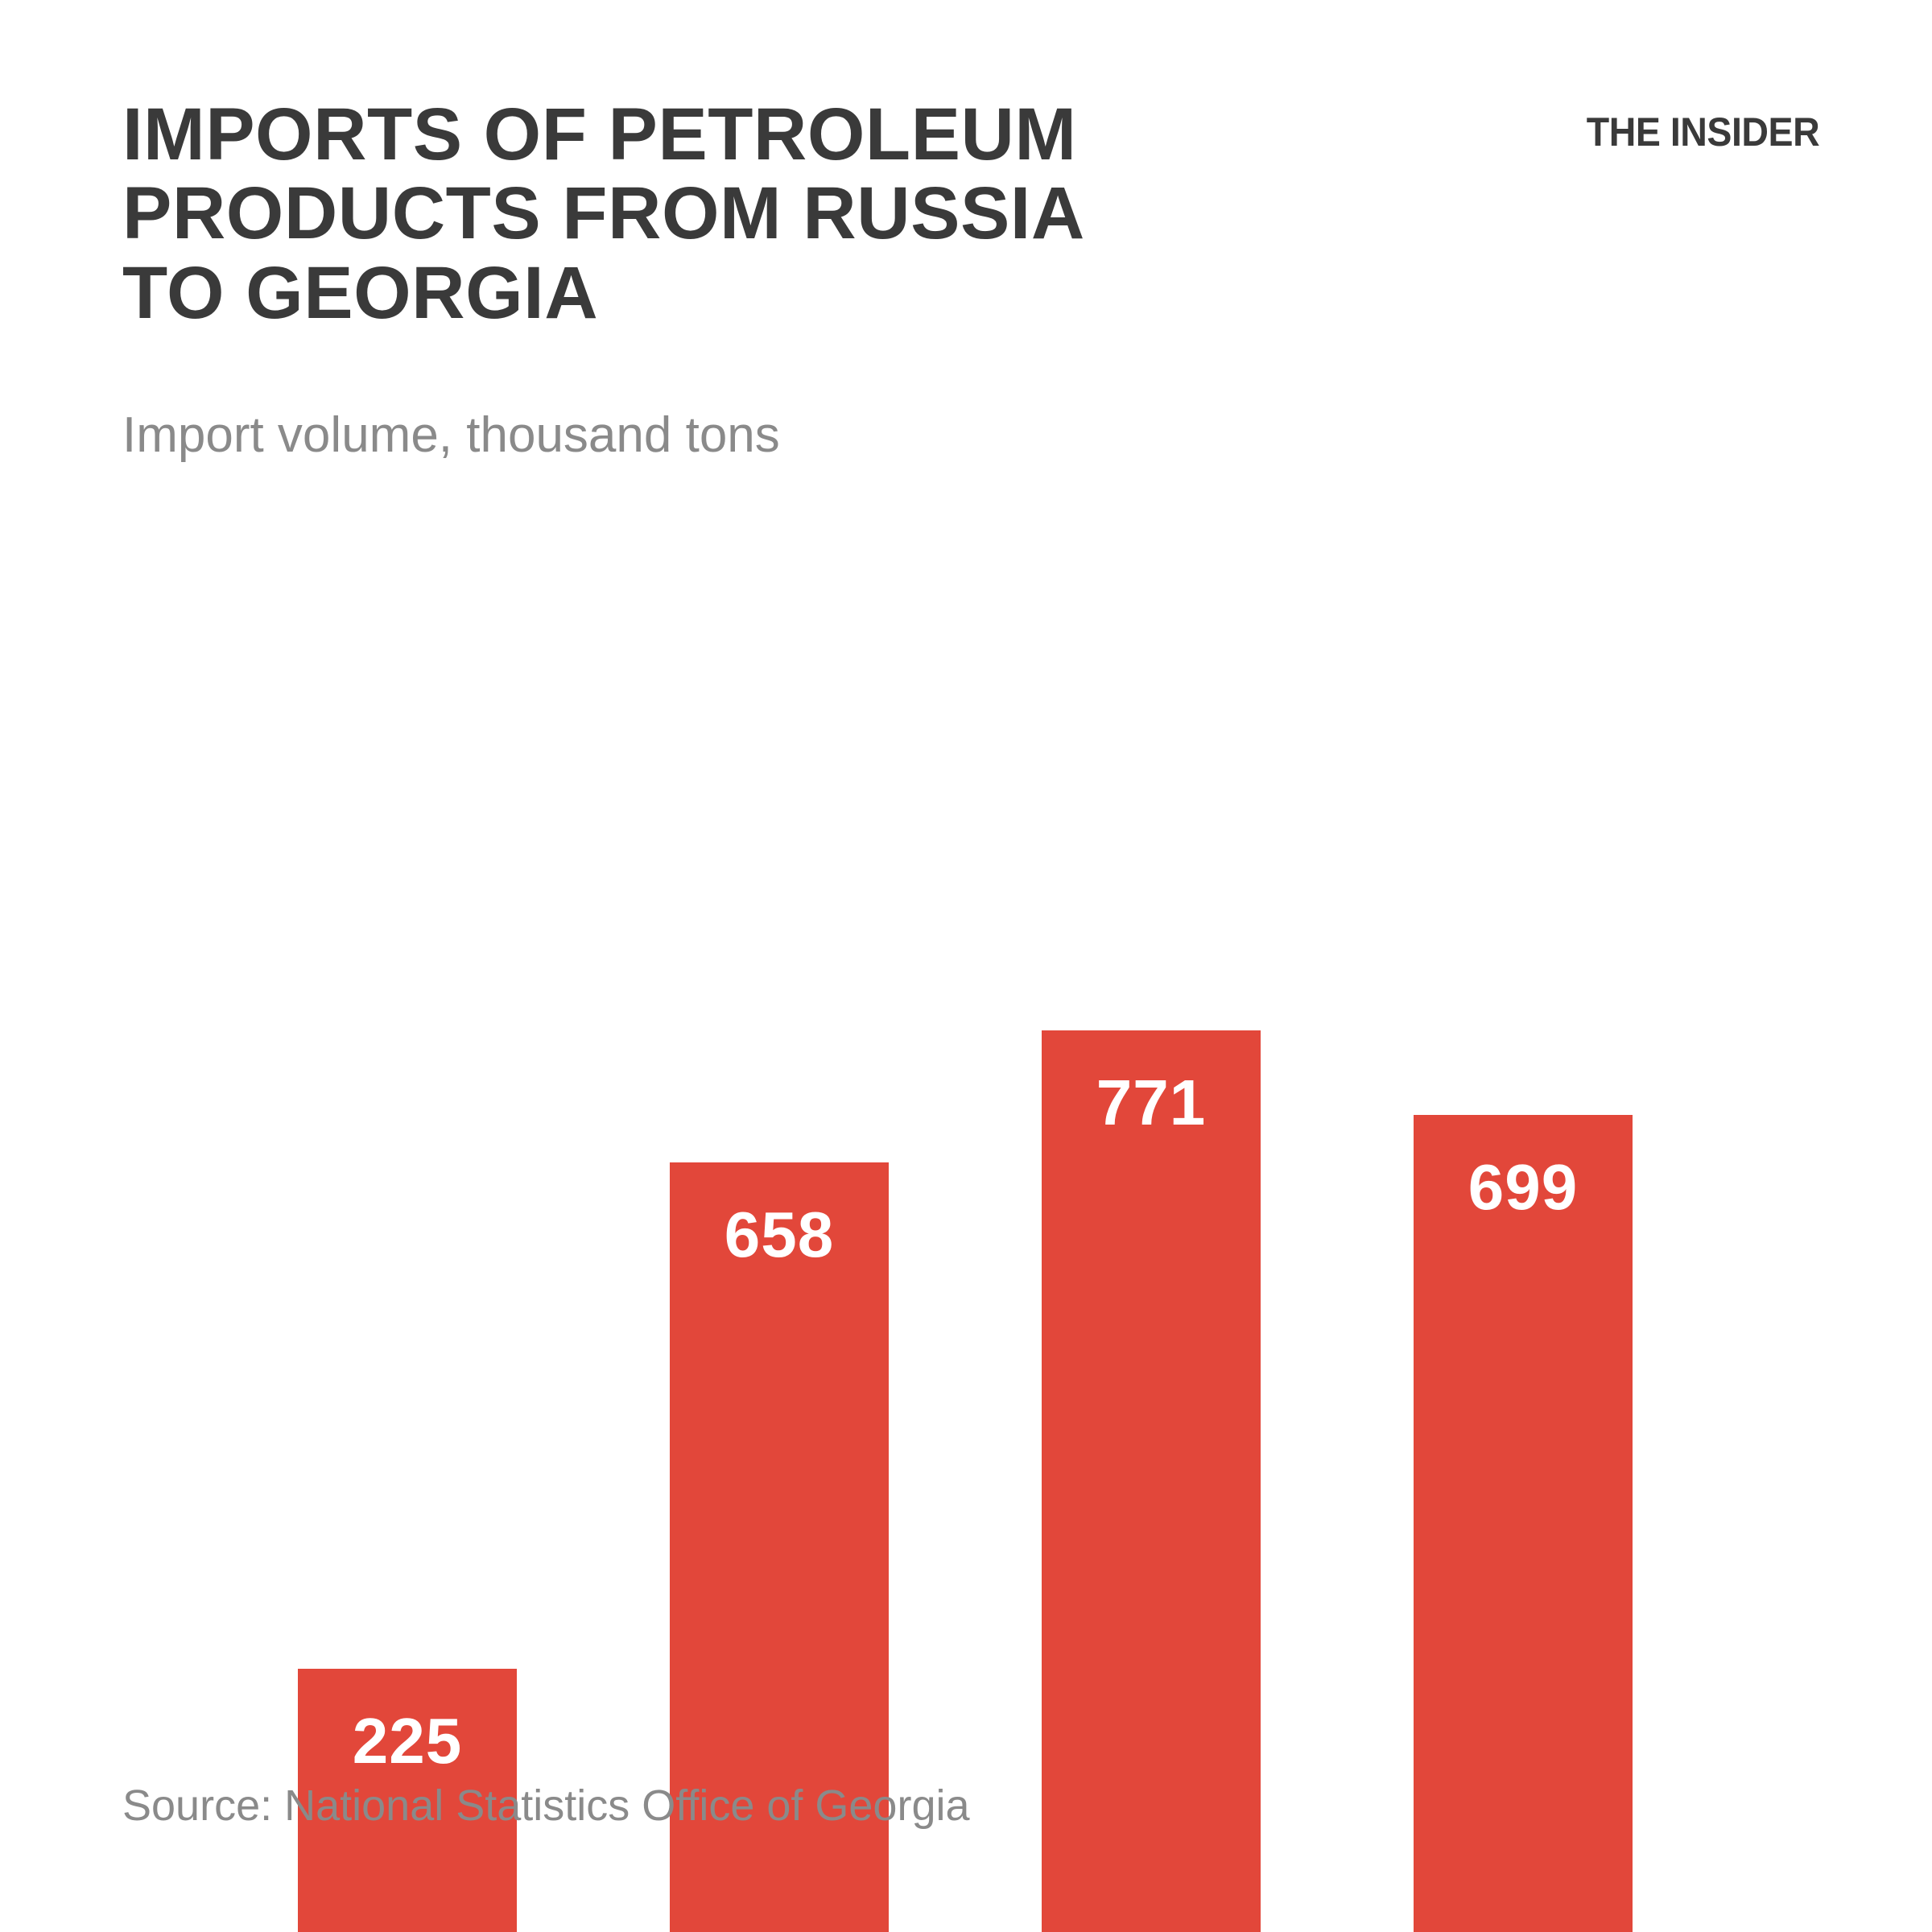 The height and width of the screenshot is (1932, 1932). I want to click on bar-group: 6992024, so click(1523, 1159).